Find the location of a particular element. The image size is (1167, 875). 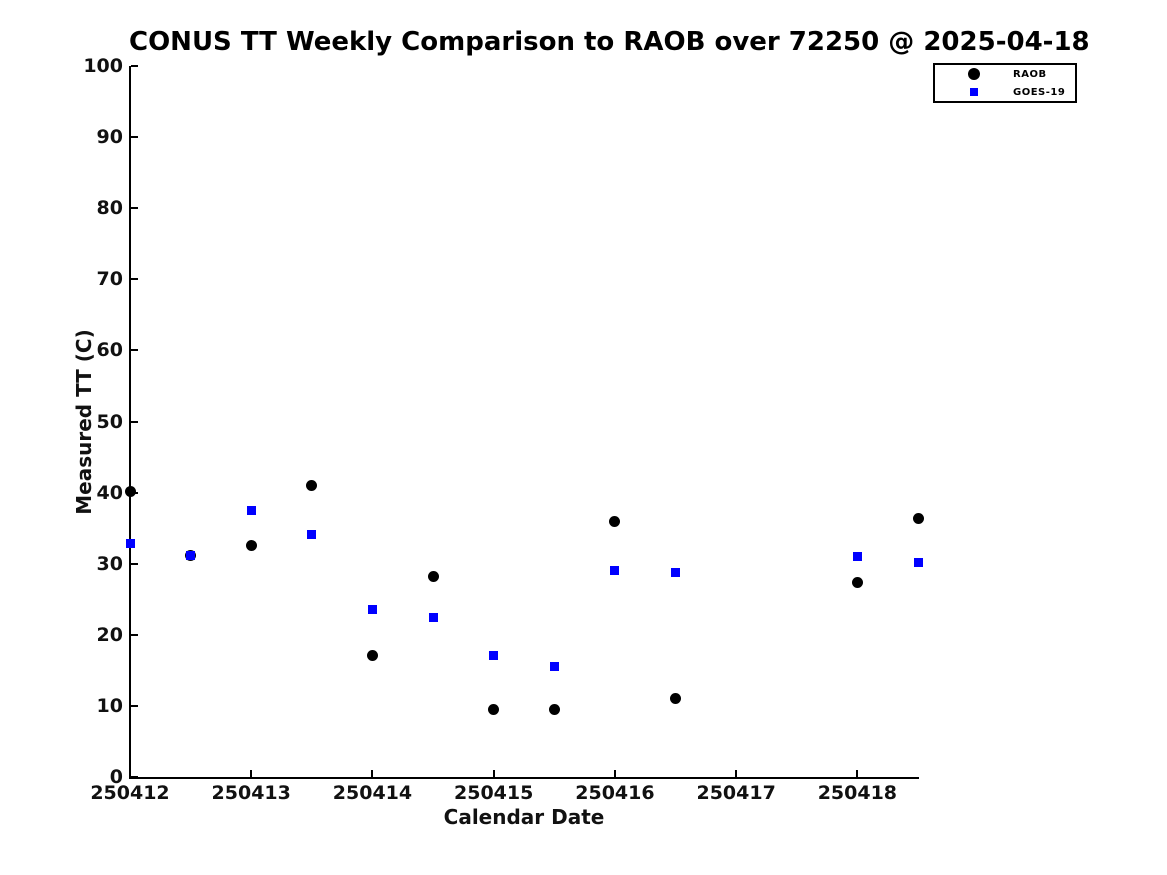

x-tick-label: 250413 is located at coordinates (251, 793).